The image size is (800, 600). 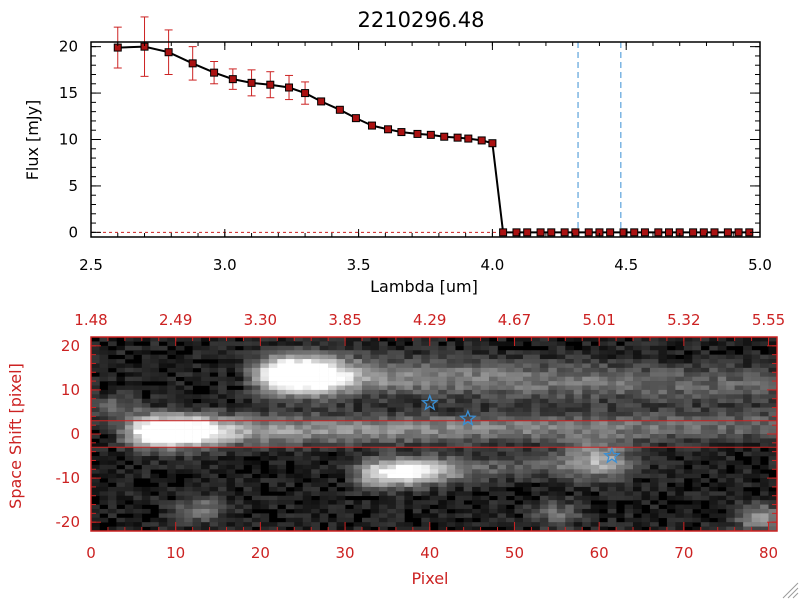 What do you see at coordinates (90, 320) in the screenshot?
I see `wavelength-tick-label: 1.48` at bounding box center [90, 320].